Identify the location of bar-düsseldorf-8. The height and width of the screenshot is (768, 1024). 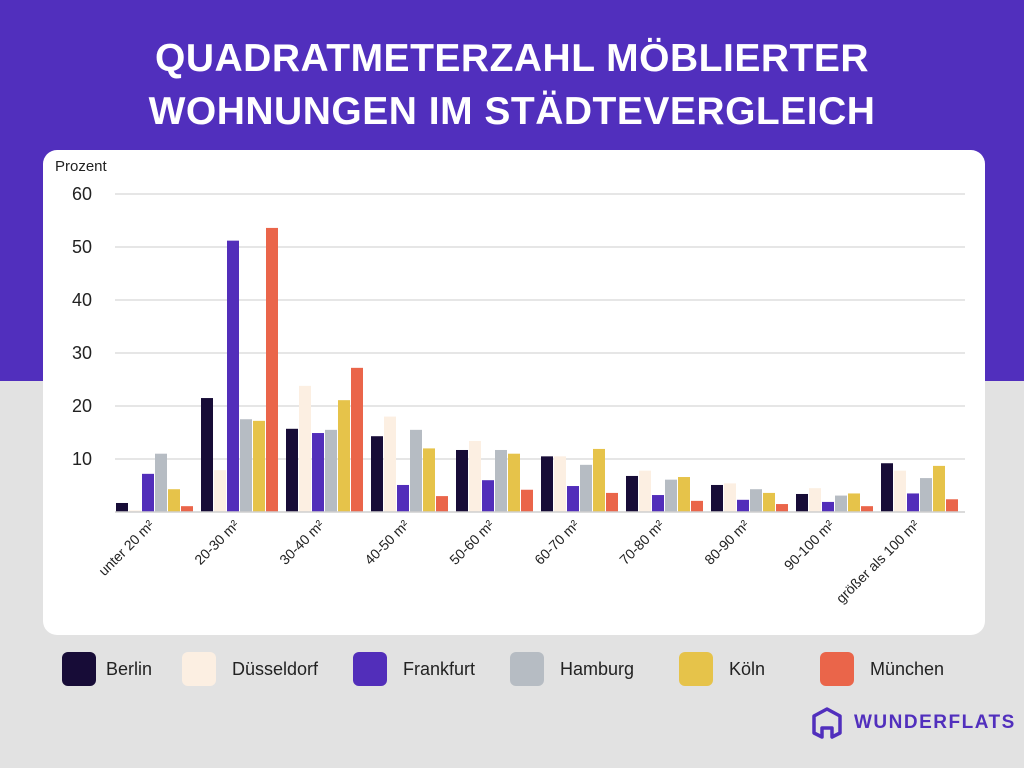
(815, 500).